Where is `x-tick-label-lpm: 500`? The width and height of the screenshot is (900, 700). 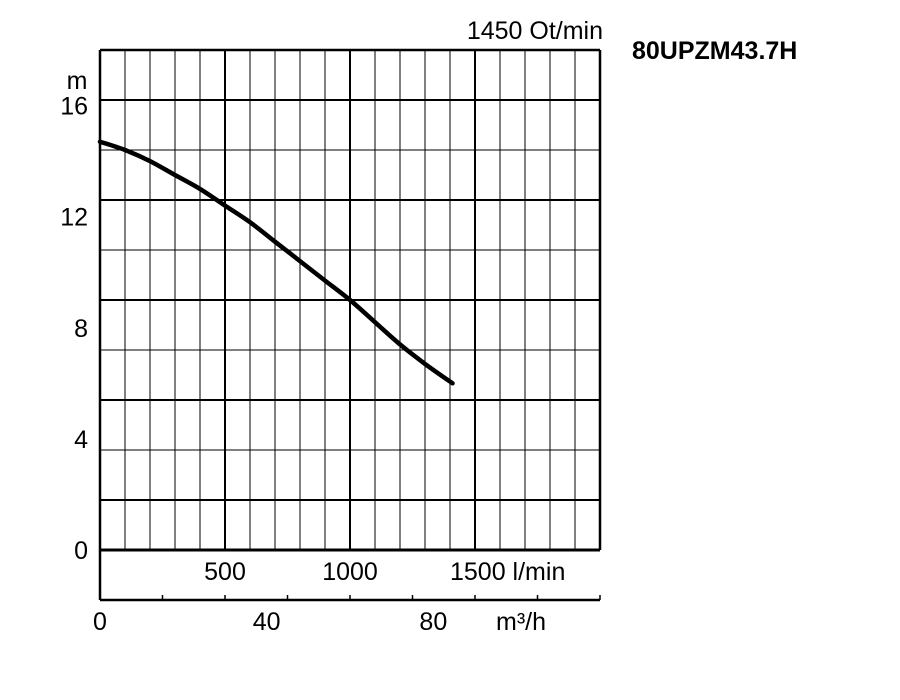 x-tick-label-lpm: 500 is located at coordinates (225, 572).